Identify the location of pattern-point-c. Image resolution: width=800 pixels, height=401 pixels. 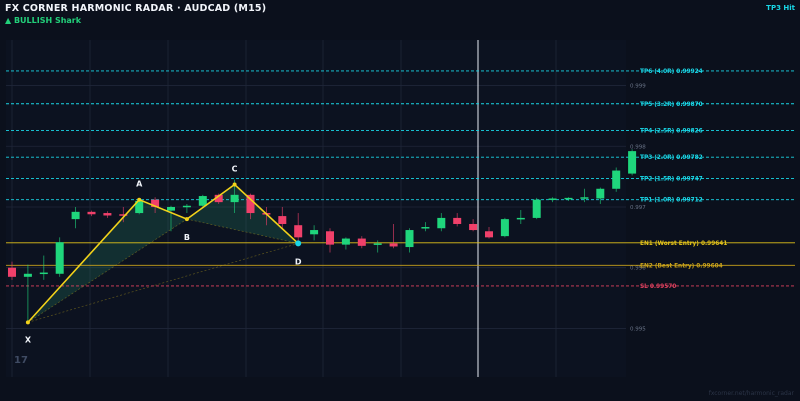
(234, 184).